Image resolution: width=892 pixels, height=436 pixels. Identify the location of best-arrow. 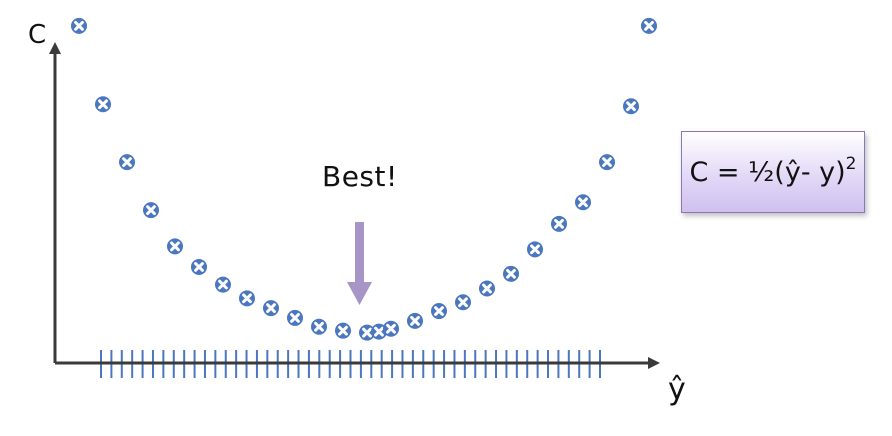
(359, 263).